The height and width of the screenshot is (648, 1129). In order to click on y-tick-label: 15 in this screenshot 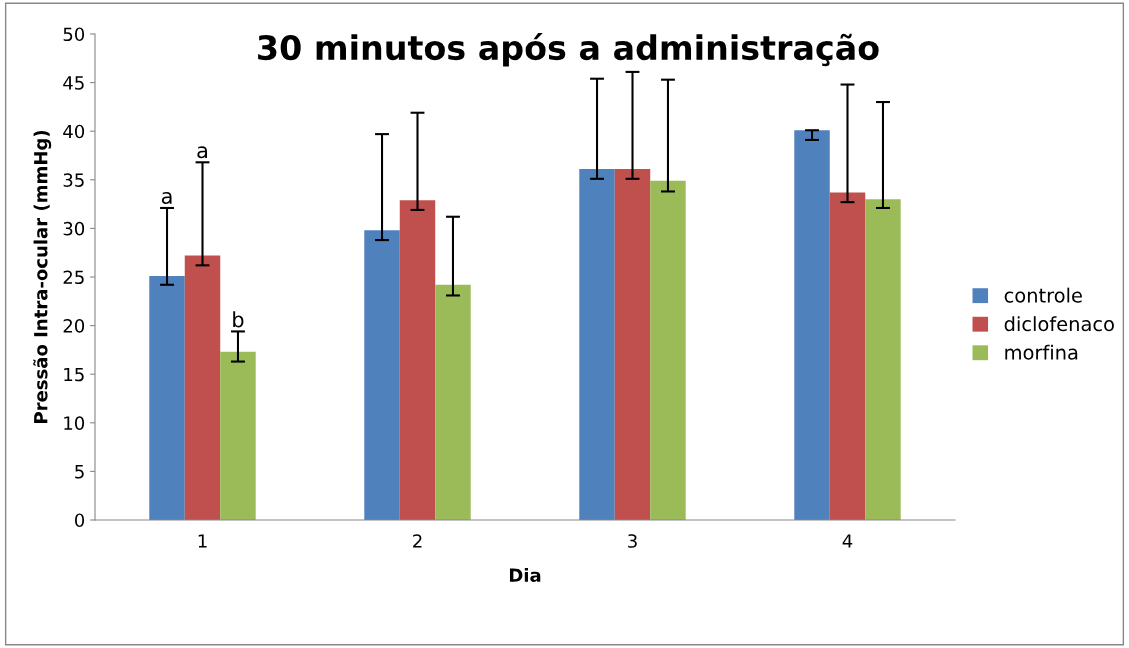, I will do `click(74, 374)`.